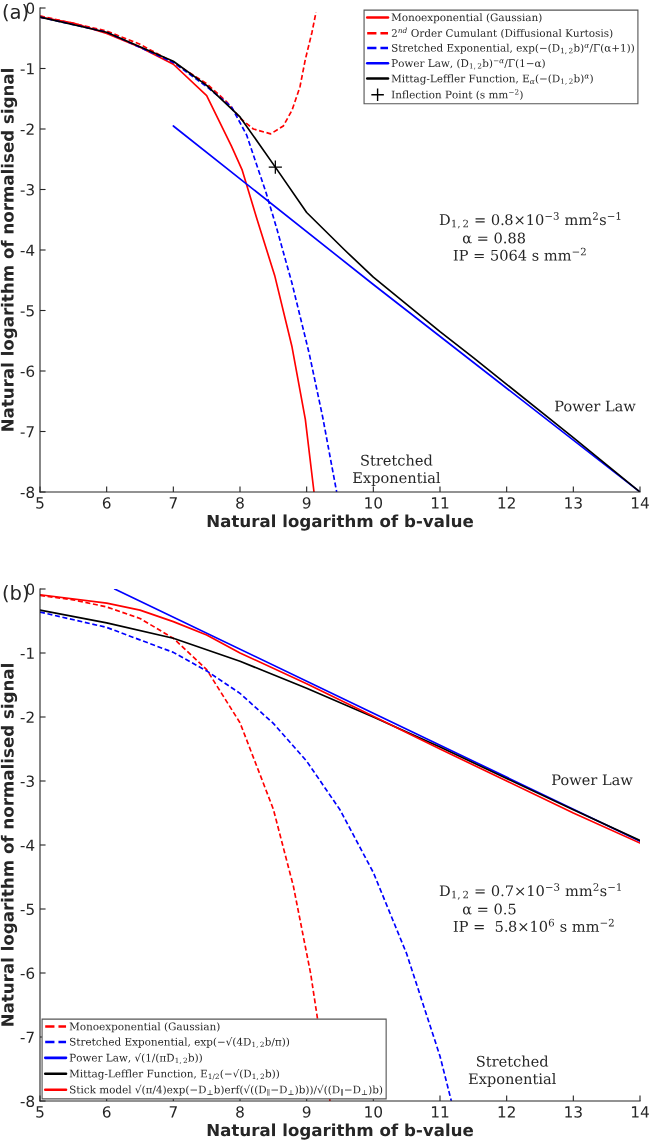  Describe the element at coordinates (180, 1043) in the screenshot. I see `legend-label: Stretched Exponential, exp(−√(4D$_{1,2}$b/π))` at that location.